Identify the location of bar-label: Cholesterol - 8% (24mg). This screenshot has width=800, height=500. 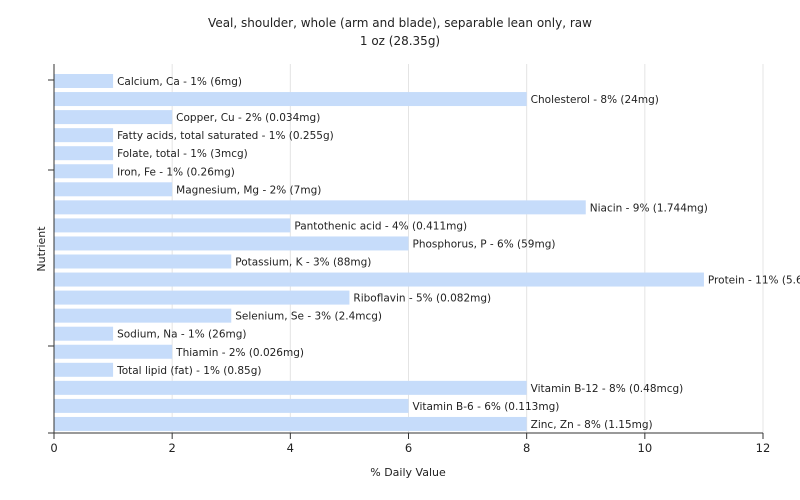
(595, 100).